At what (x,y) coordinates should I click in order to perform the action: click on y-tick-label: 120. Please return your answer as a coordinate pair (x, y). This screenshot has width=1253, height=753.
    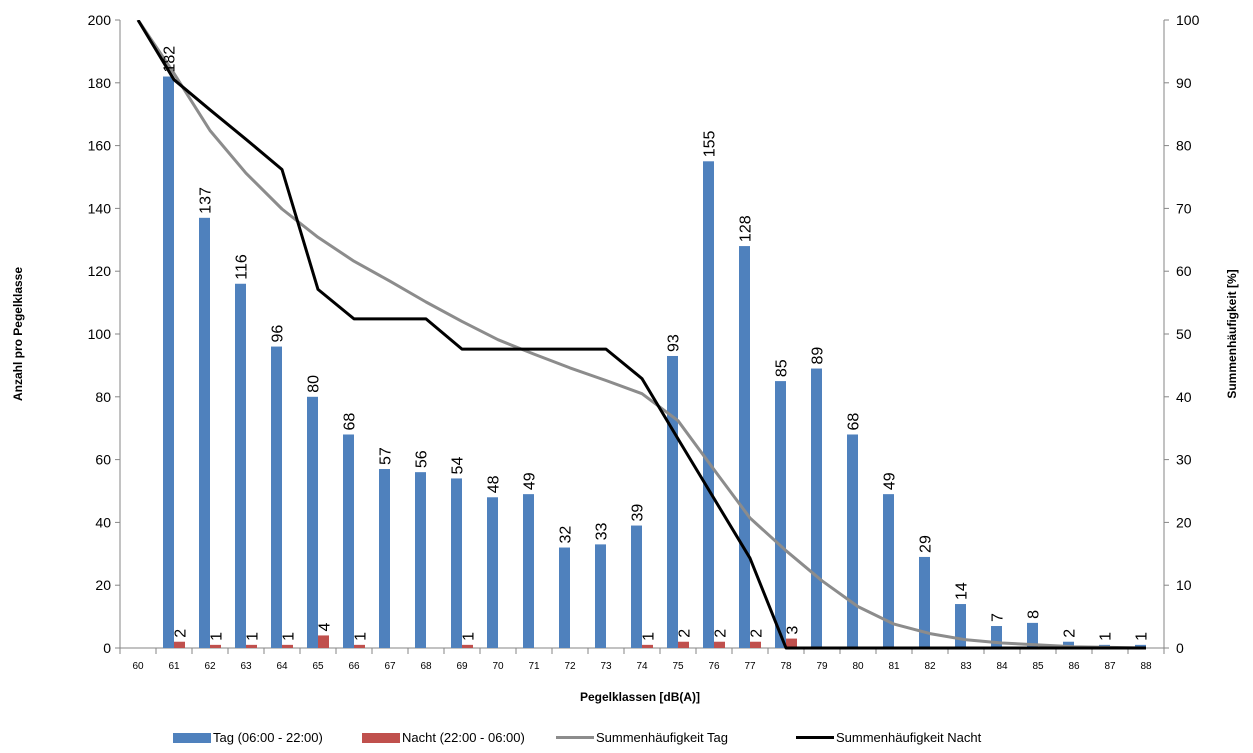
    Looking at the image, I should click on (100, 271).